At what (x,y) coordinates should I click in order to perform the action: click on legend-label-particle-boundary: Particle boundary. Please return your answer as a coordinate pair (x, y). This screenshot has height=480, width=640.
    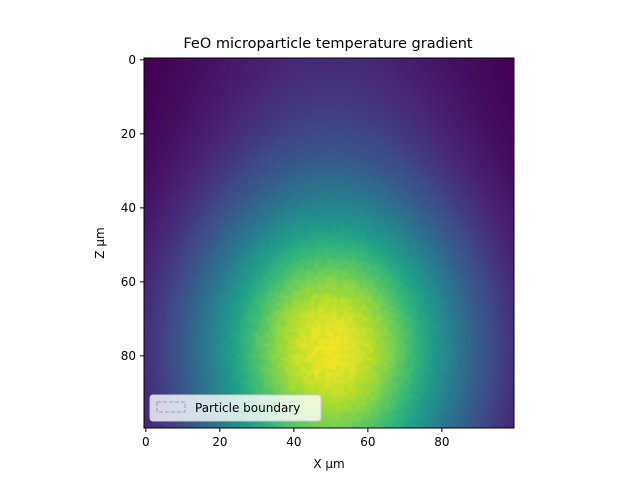
    Looking at the image, I should click on (247, 408).